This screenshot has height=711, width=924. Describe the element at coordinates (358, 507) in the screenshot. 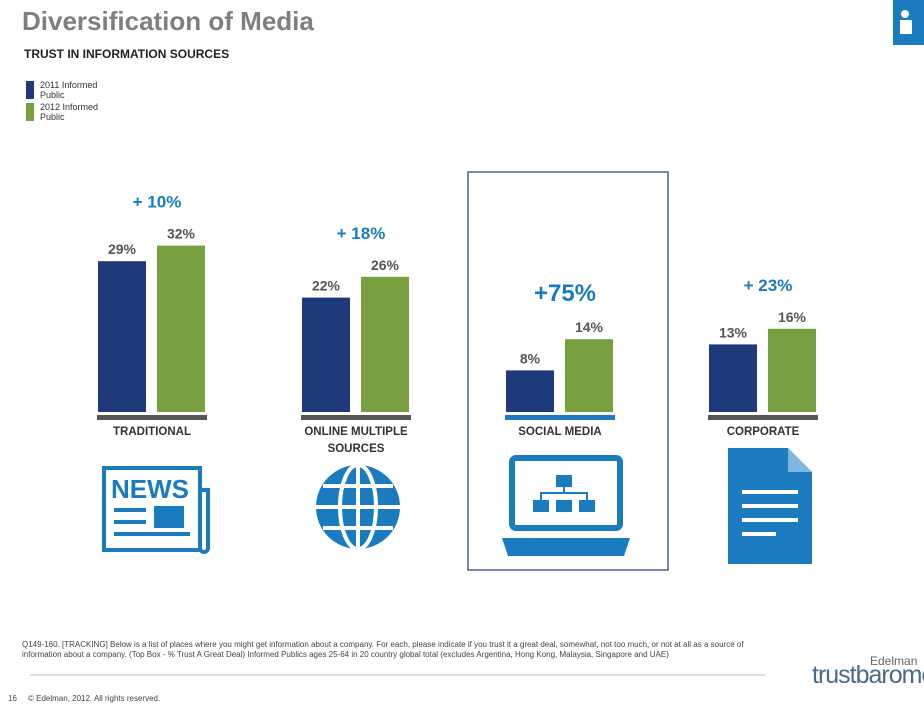

I see `globe-icon` at that location.